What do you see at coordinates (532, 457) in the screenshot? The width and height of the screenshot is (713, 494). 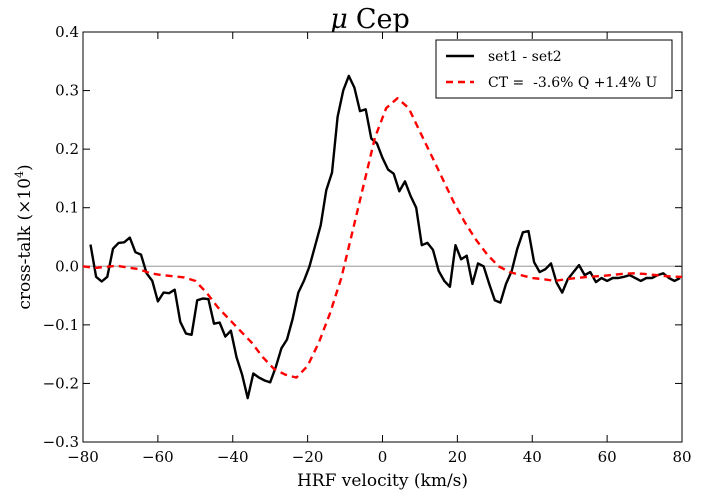 I see `x-tick-label: 40` at bounding box center [532, 457].